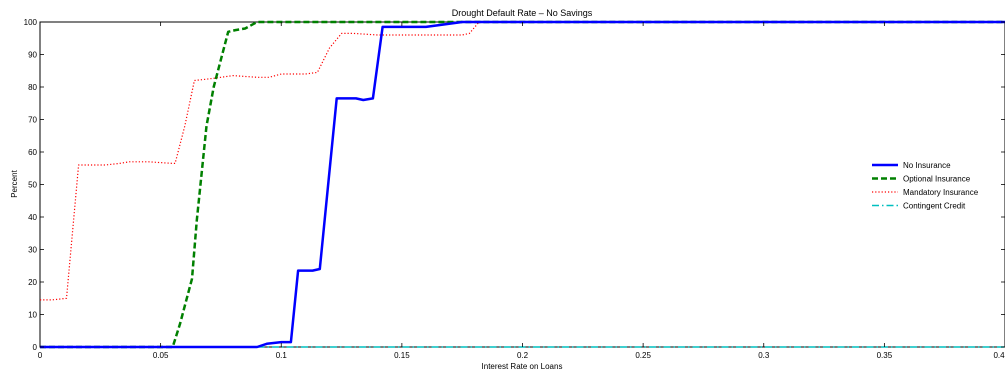 The height and width of the screenshot is (372, 1005). What do you see at coordinates (31, 22) in the screenshot?
I see `y-tick-label: 100` at bounding box center [31, 22].